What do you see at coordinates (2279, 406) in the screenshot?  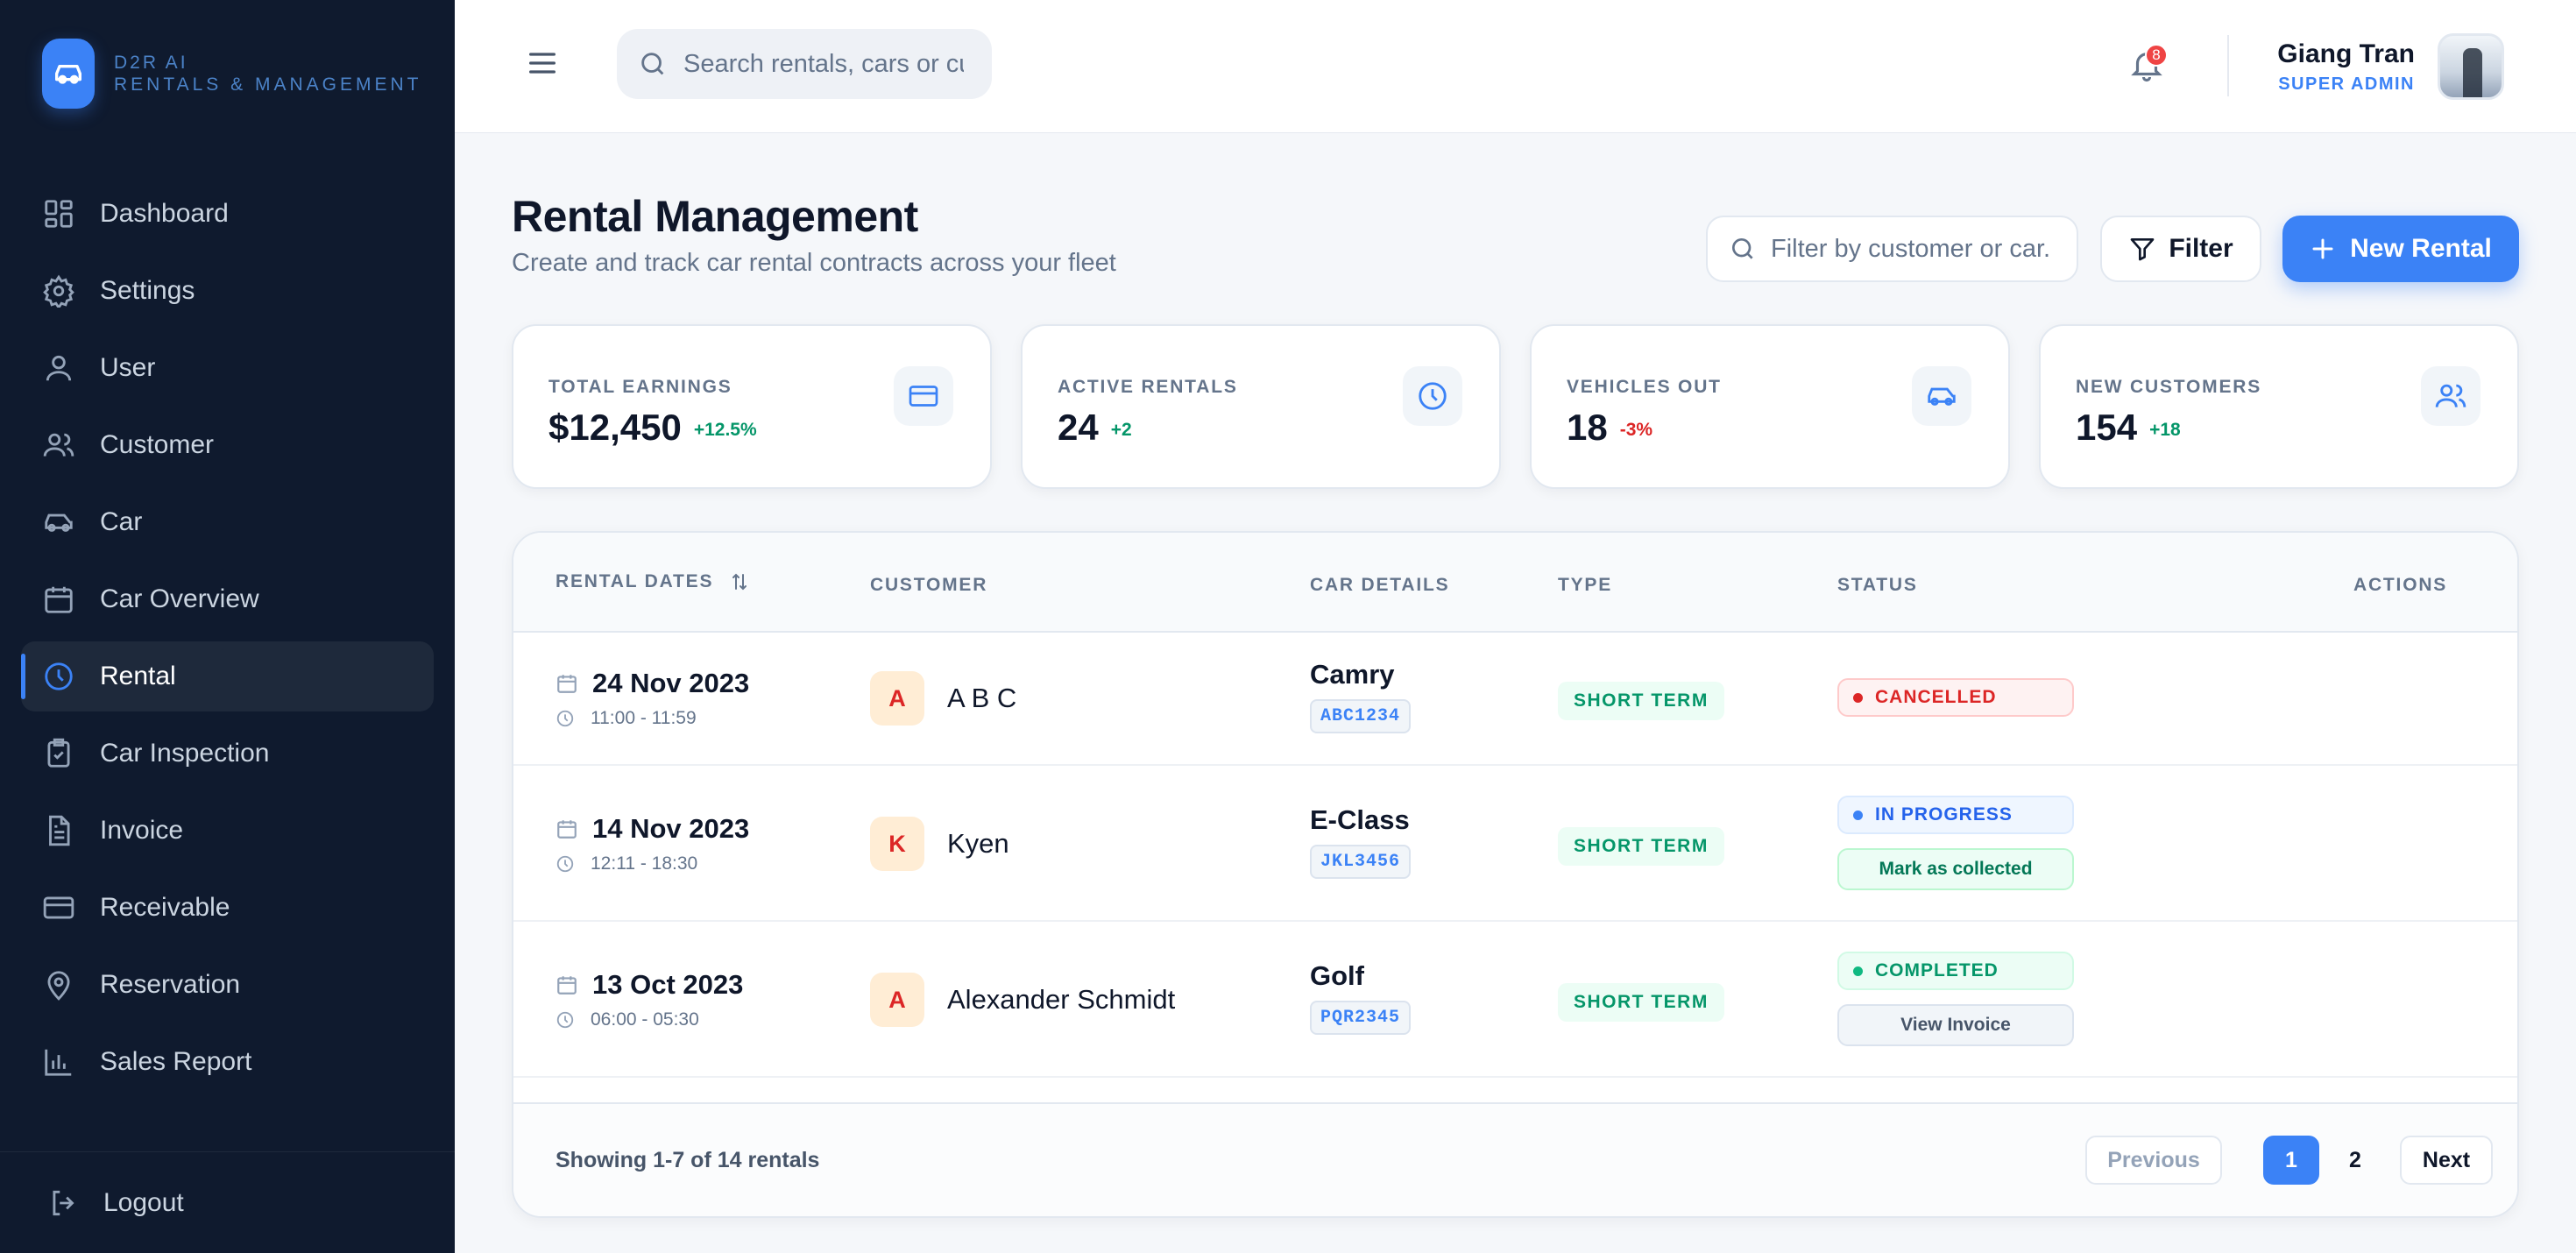 I see `stat-card-new-customers: NEW CUSTOMERS 154 +18` at bounding box center [2279, 406].